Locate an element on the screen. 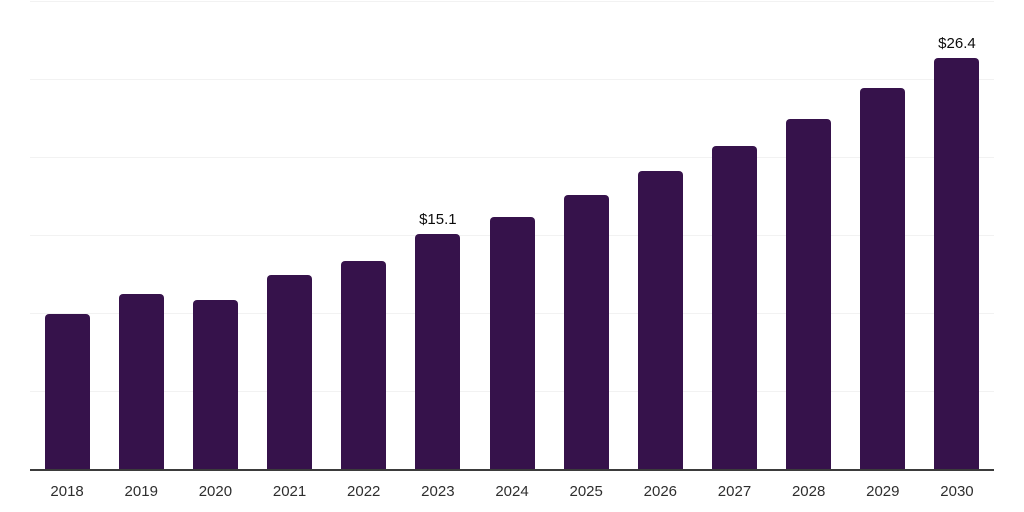  x-tick-2030: 2030 is located at coordinates (957, 491).